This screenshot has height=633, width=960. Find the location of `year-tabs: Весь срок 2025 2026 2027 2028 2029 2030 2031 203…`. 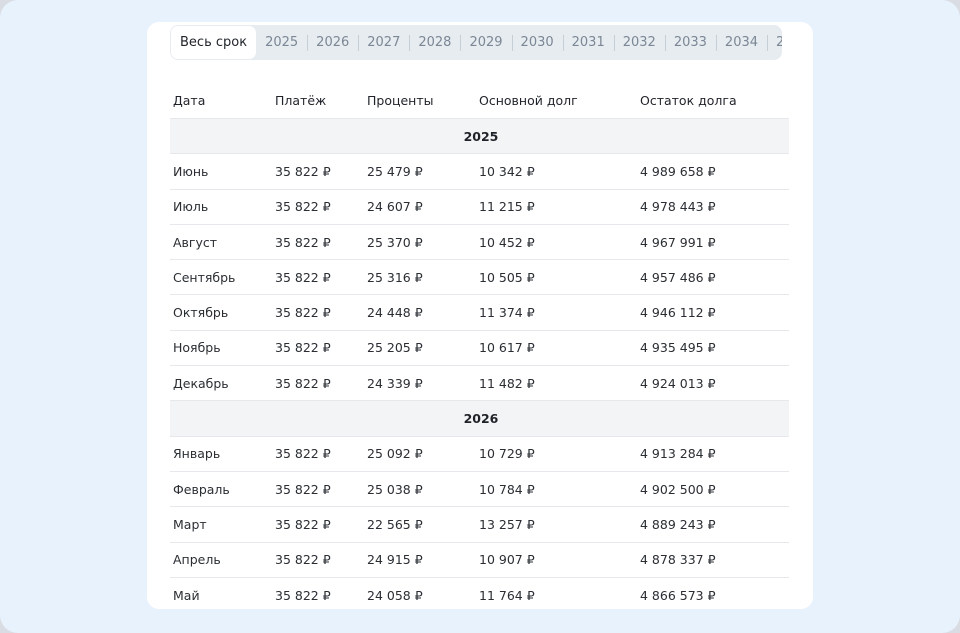

year-tabs: Весь срок 2025 2026 2027 2028 2029 2030 2031 203… is located at coordinates (476, 42).